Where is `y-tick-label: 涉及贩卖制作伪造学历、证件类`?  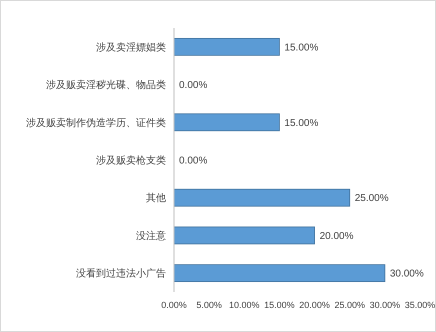 y-tick-label: 涉及贩卖制作伪造学历、证件类 is located at coordinates (96, 122).